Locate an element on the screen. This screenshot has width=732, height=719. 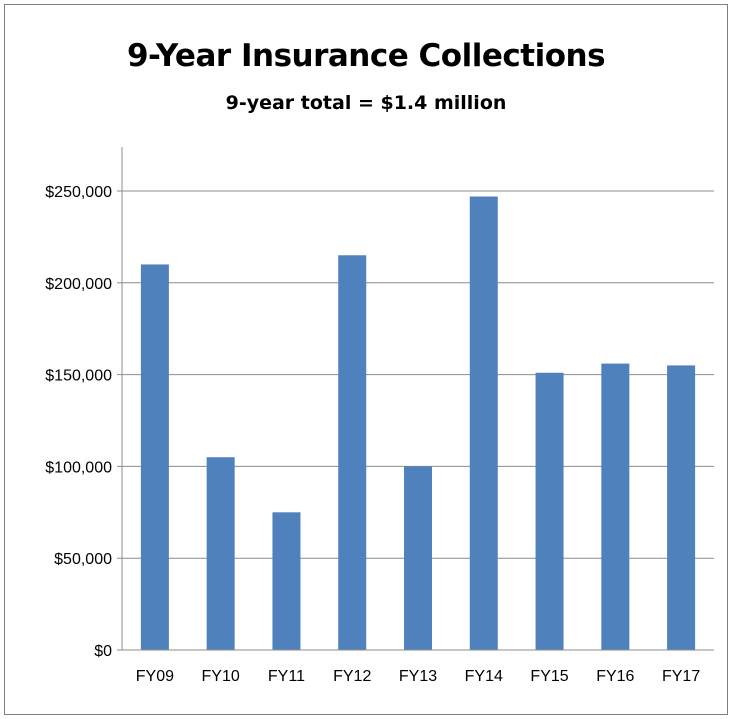
bar-fy15 is located at coordinates (549, 511).